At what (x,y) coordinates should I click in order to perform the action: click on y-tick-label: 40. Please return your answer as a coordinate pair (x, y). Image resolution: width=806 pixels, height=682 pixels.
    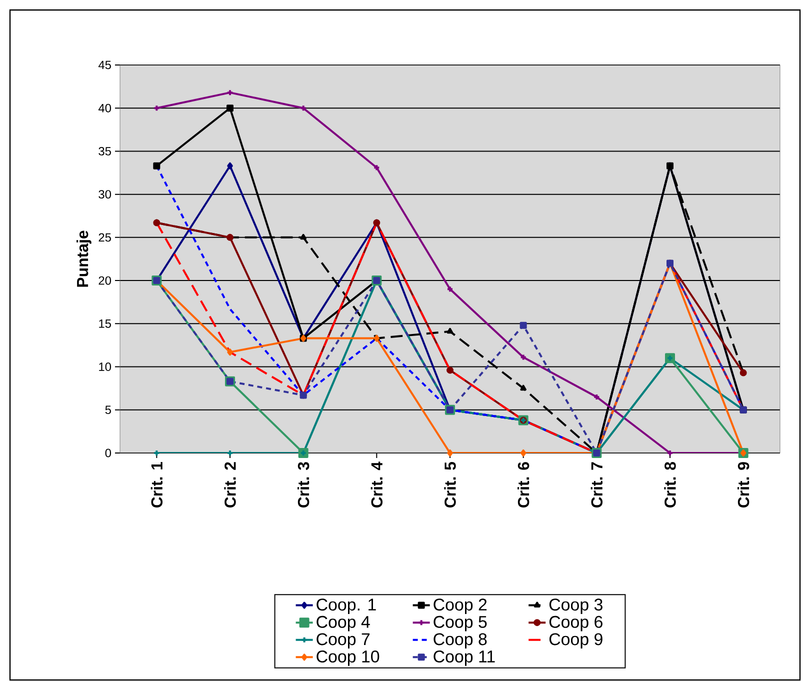
    Looking at the image, I should click on (105, 108).